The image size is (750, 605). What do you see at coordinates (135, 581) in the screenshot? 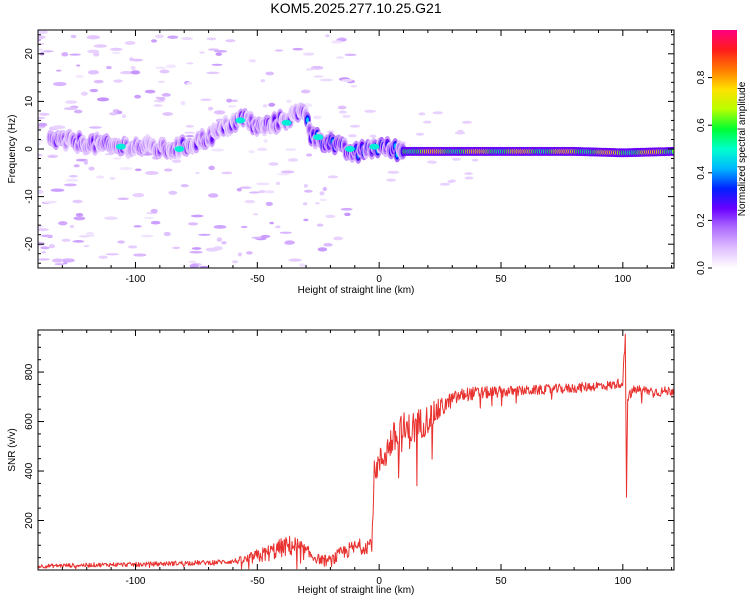
I see `snr-x-tick-label: -100` at bounding box center [135, 581].